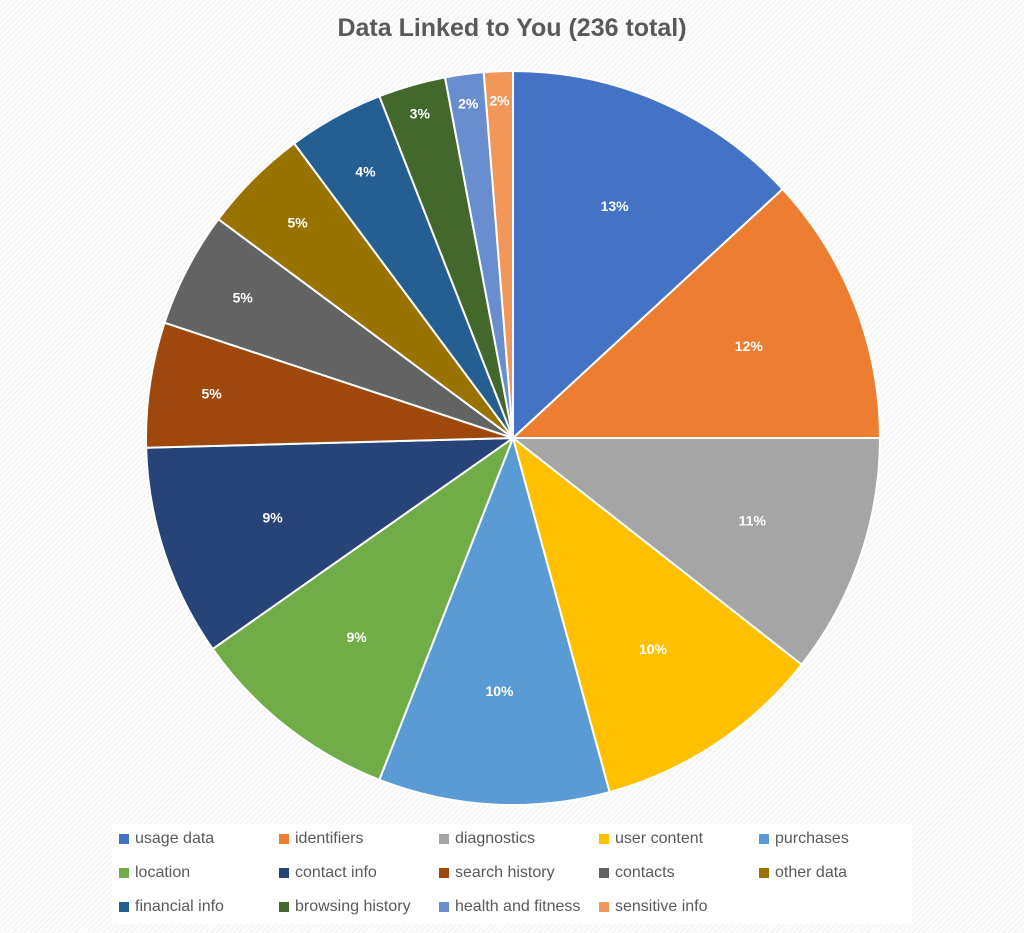  I want to click on legend-label: contacts, so click(645, 872).